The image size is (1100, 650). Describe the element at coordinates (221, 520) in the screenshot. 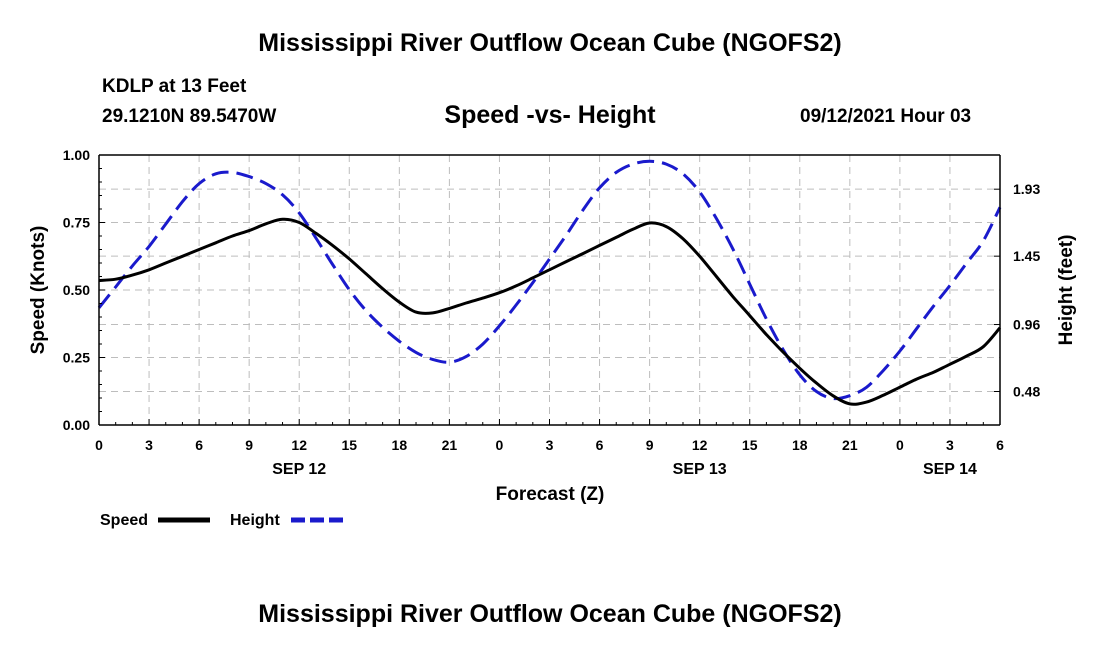

I see `legend: Speed Height` at that location.